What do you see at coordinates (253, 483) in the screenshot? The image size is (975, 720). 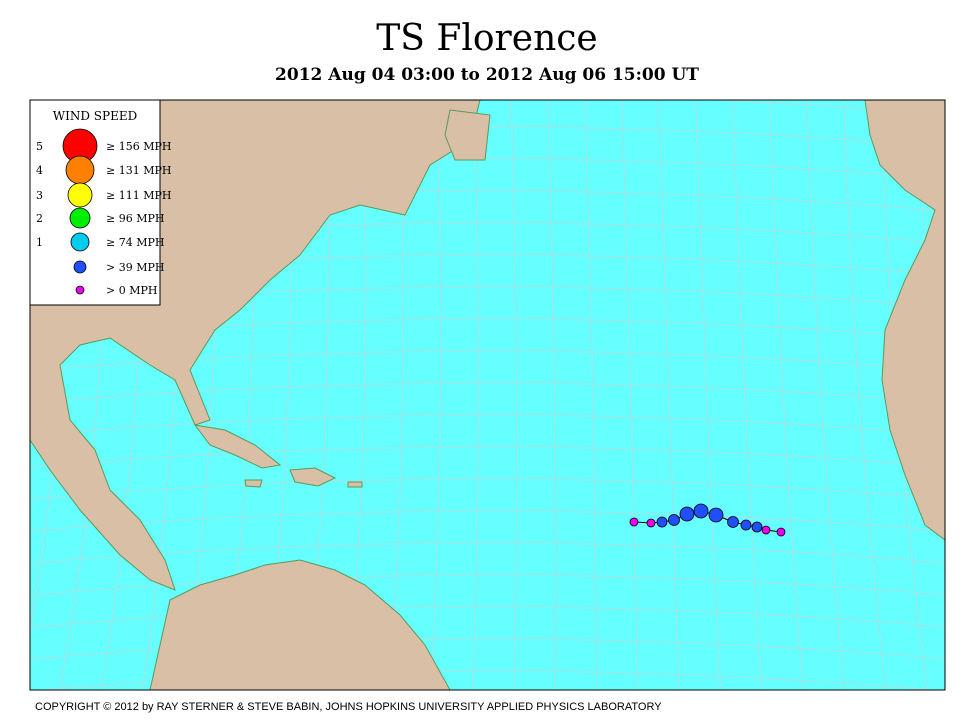 I see `jamaica` at bounding box center [253, 483].